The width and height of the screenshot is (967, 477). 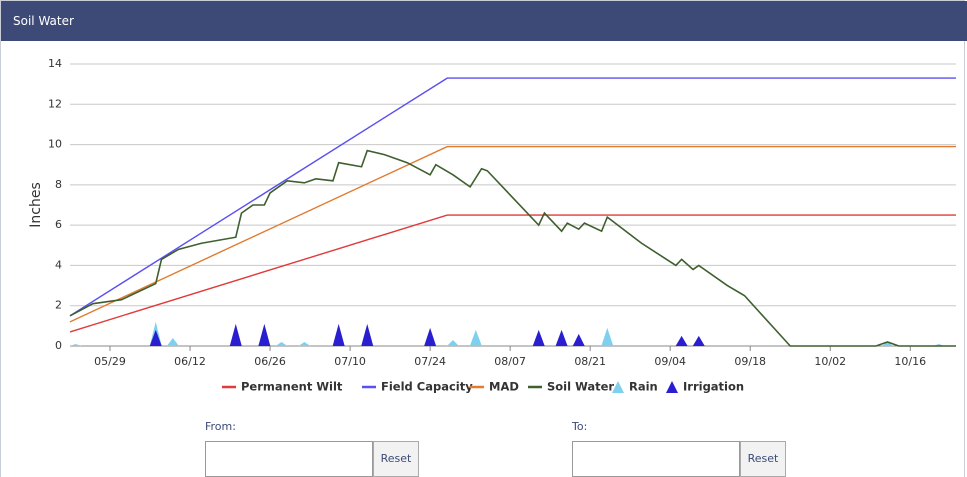 I want to click on x-tick-label: 07/24, so click(x=430, y=361).